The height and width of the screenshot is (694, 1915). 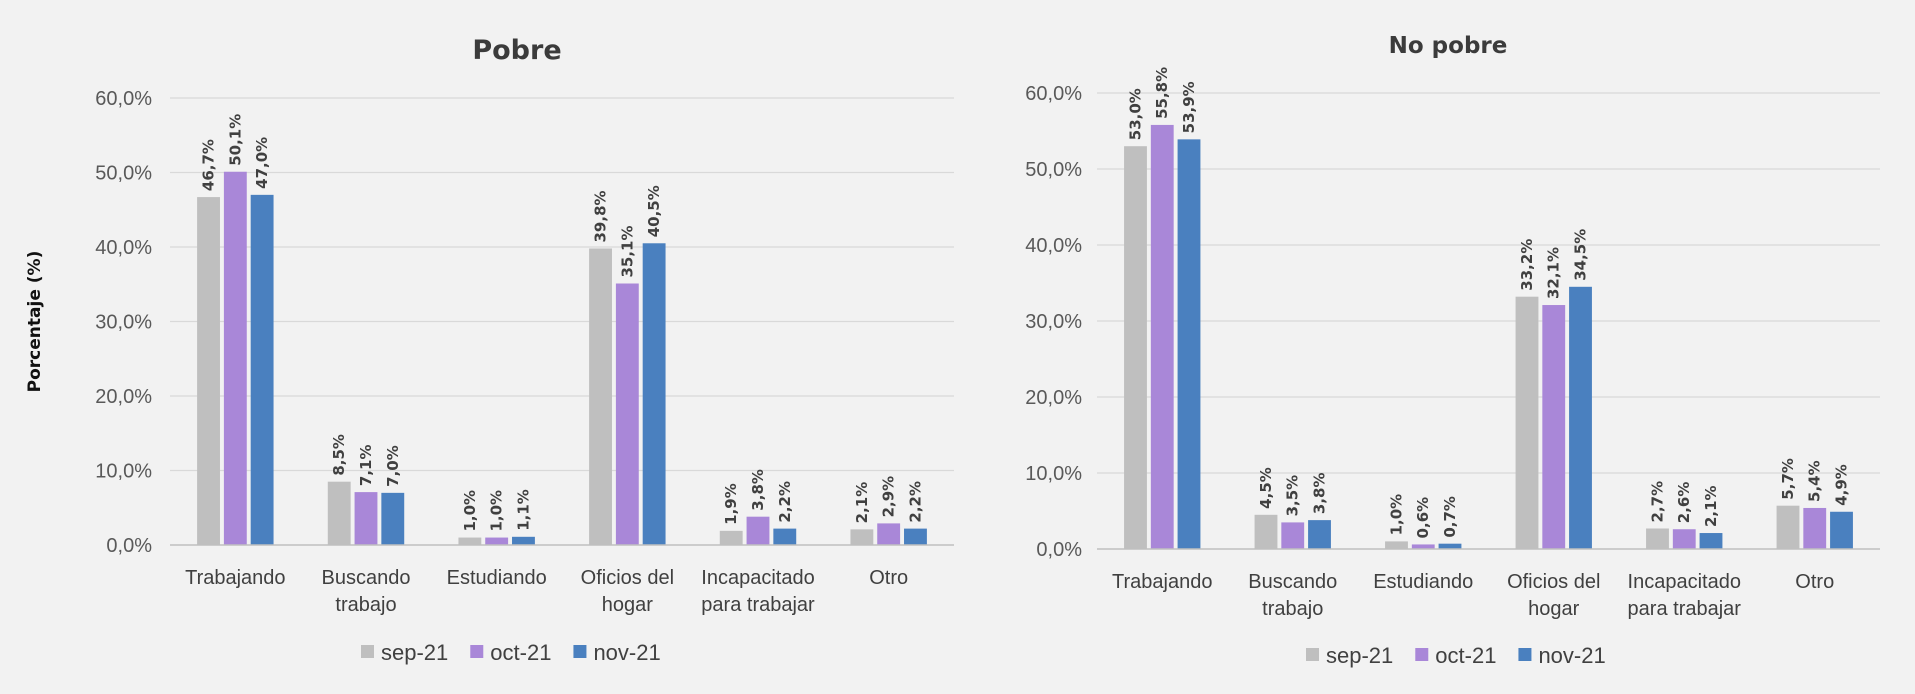 What do you see at coordinates (889, 497) in the screenshot?
I see `data-label: 2,9%` at bounding box center [889, 497].